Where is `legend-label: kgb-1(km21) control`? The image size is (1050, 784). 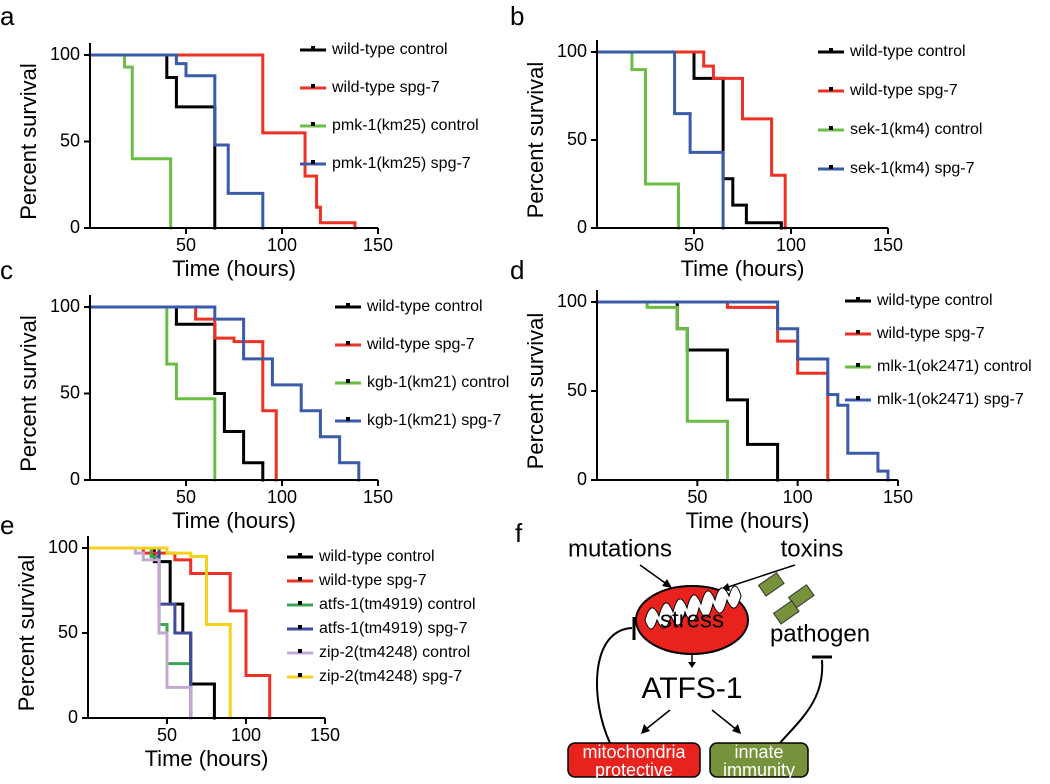
legend-label: kgb-1(km21) control is located at coordinates (438, 382).